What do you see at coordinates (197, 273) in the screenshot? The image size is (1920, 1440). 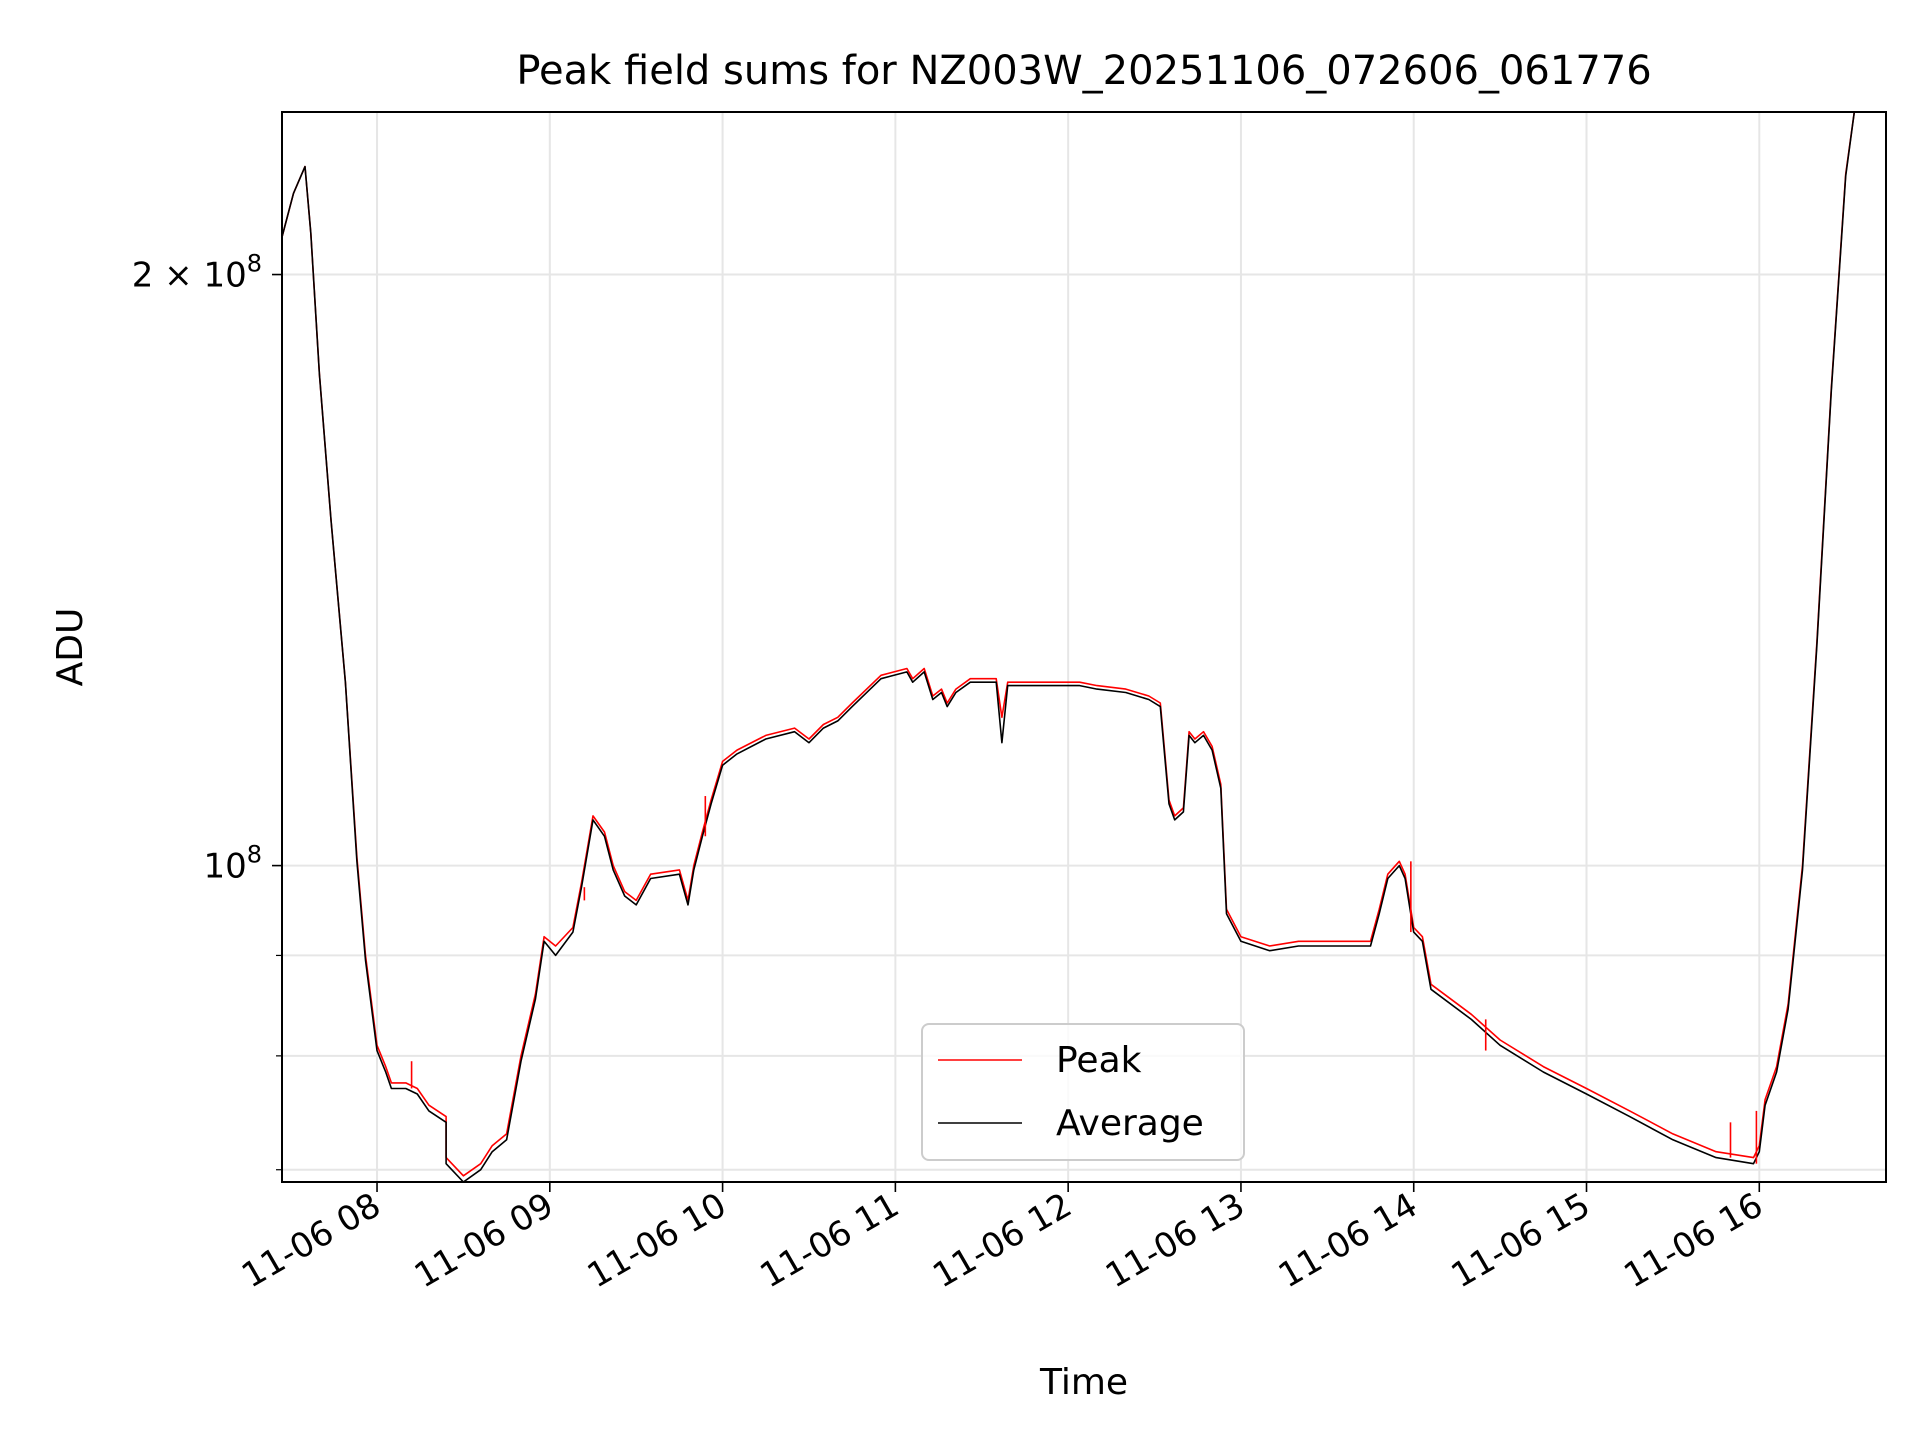 I see `y-tick-label: 2 × 108` at bounding box center [197, 273].